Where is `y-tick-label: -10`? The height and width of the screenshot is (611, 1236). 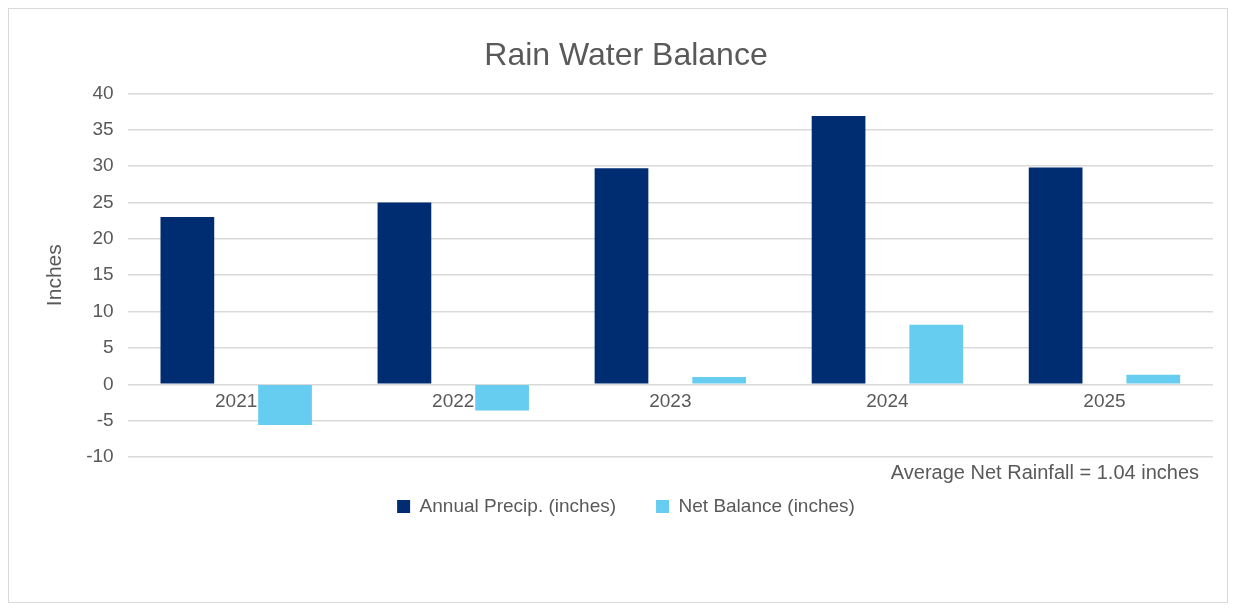 y-tick-label: -10 is located at coordinates (100, 456).